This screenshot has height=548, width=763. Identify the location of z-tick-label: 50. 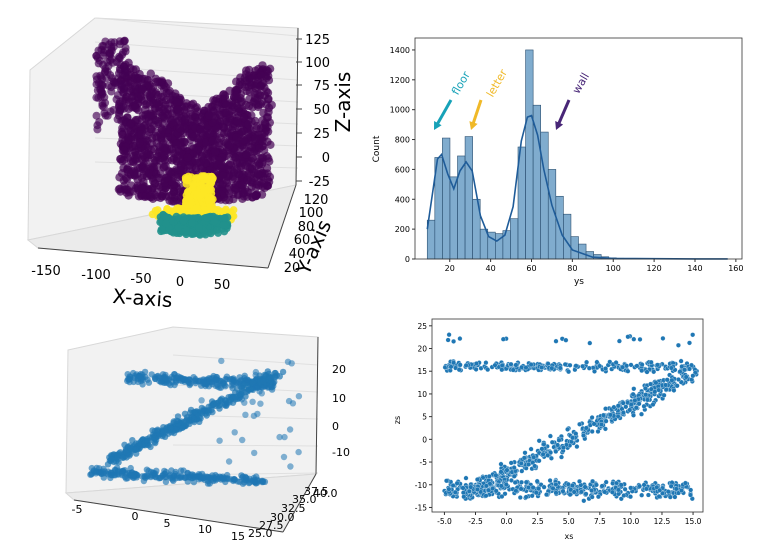
(321, 110).